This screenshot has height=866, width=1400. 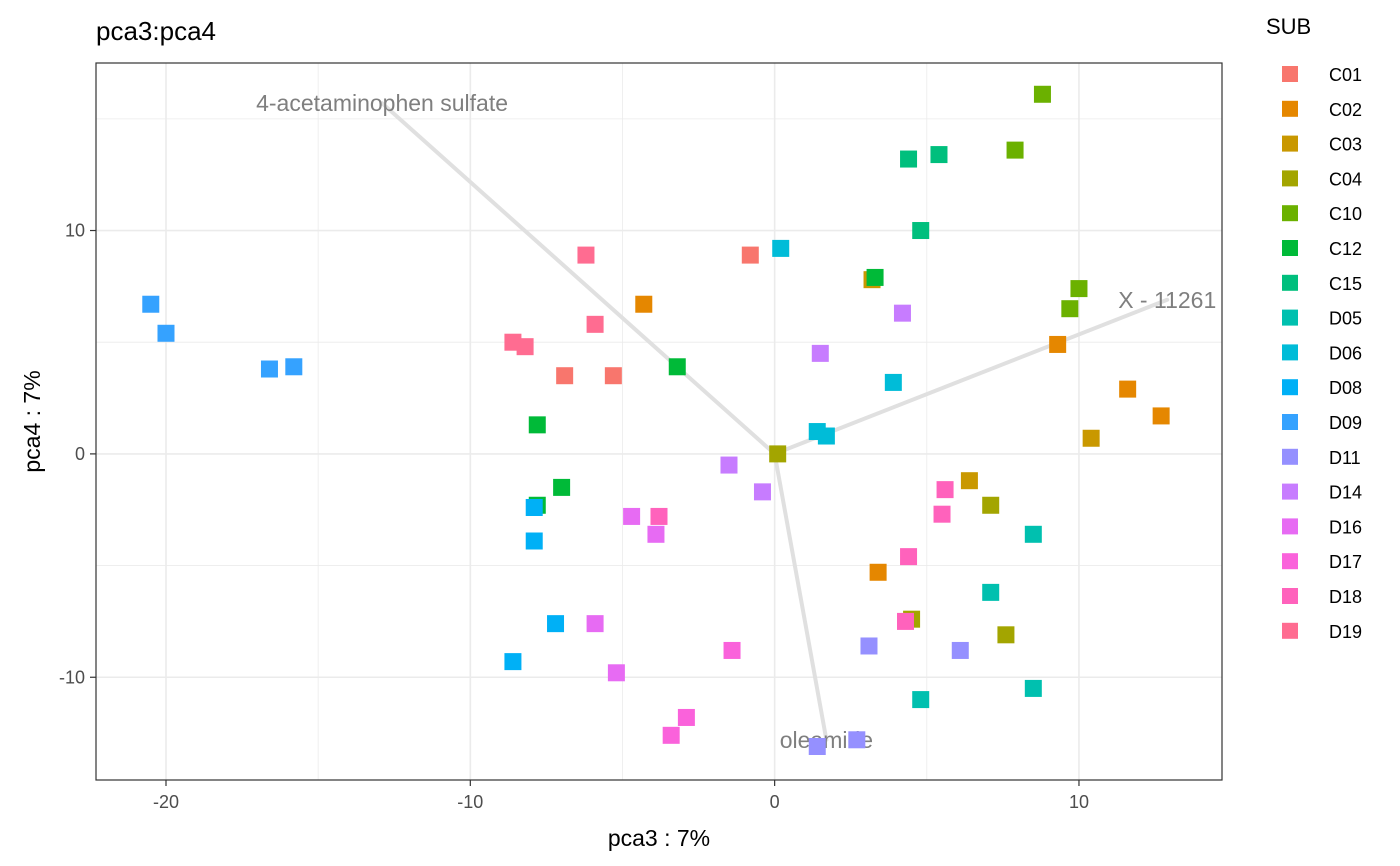 I want to click on legend-label: D09, so click(x=1345, y=423).